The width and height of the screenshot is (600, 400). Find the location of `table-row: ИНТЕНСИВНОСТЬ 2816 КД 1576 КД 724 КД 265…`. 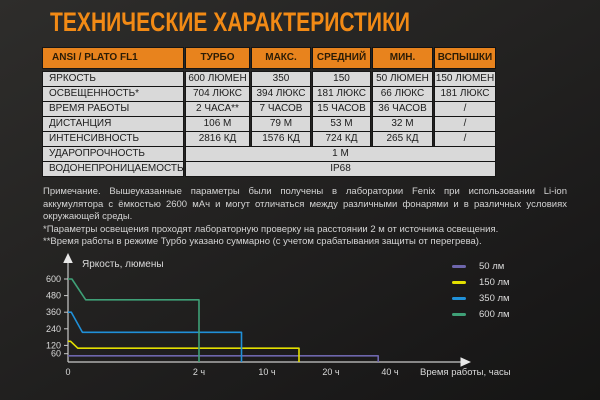

table-row: ИНТЕНСИВНОСТЬ 2816 КД 1576 КД 724 КД 265… is located at coordinates (270, 139).